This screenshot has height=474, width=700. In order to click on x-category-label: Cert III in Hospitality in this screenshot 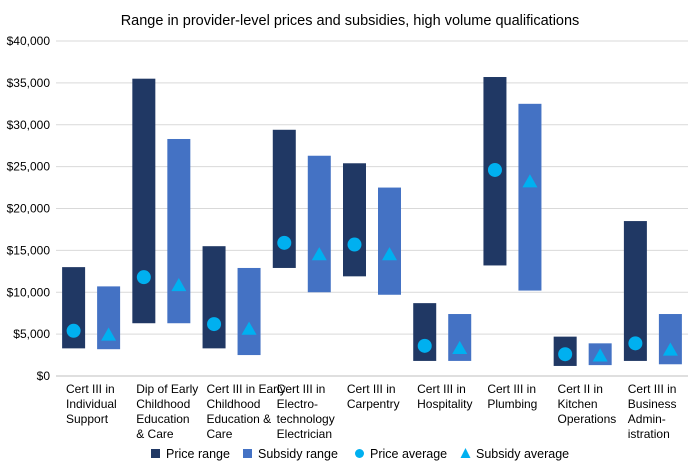, I will do `click(444, 396)`.